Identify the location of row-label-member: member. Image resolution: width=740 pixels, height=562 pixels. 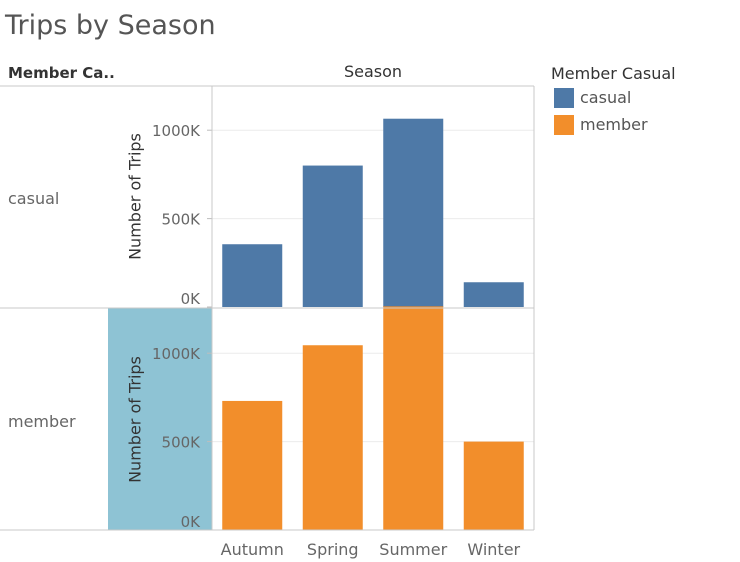
(42, 421).